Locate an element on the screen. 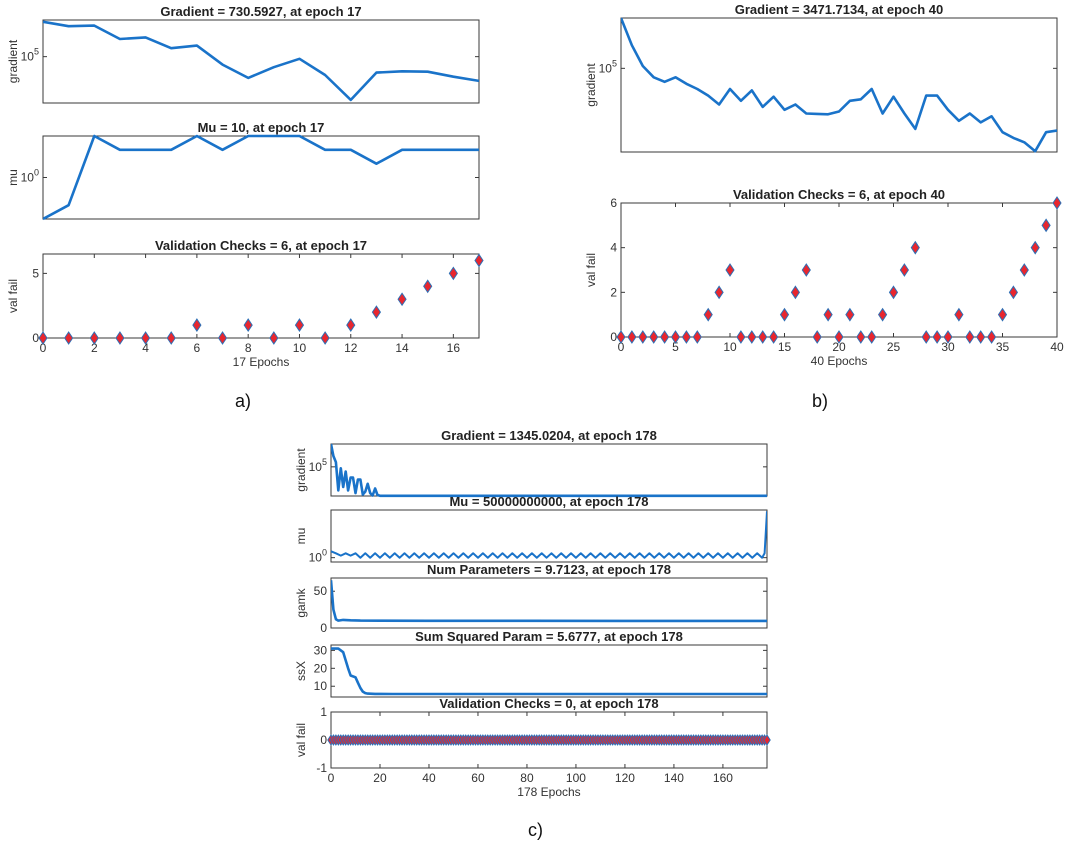  chart-title: Gradient = 730.5927, at epoch 17 is located at coordinates (260, 11).